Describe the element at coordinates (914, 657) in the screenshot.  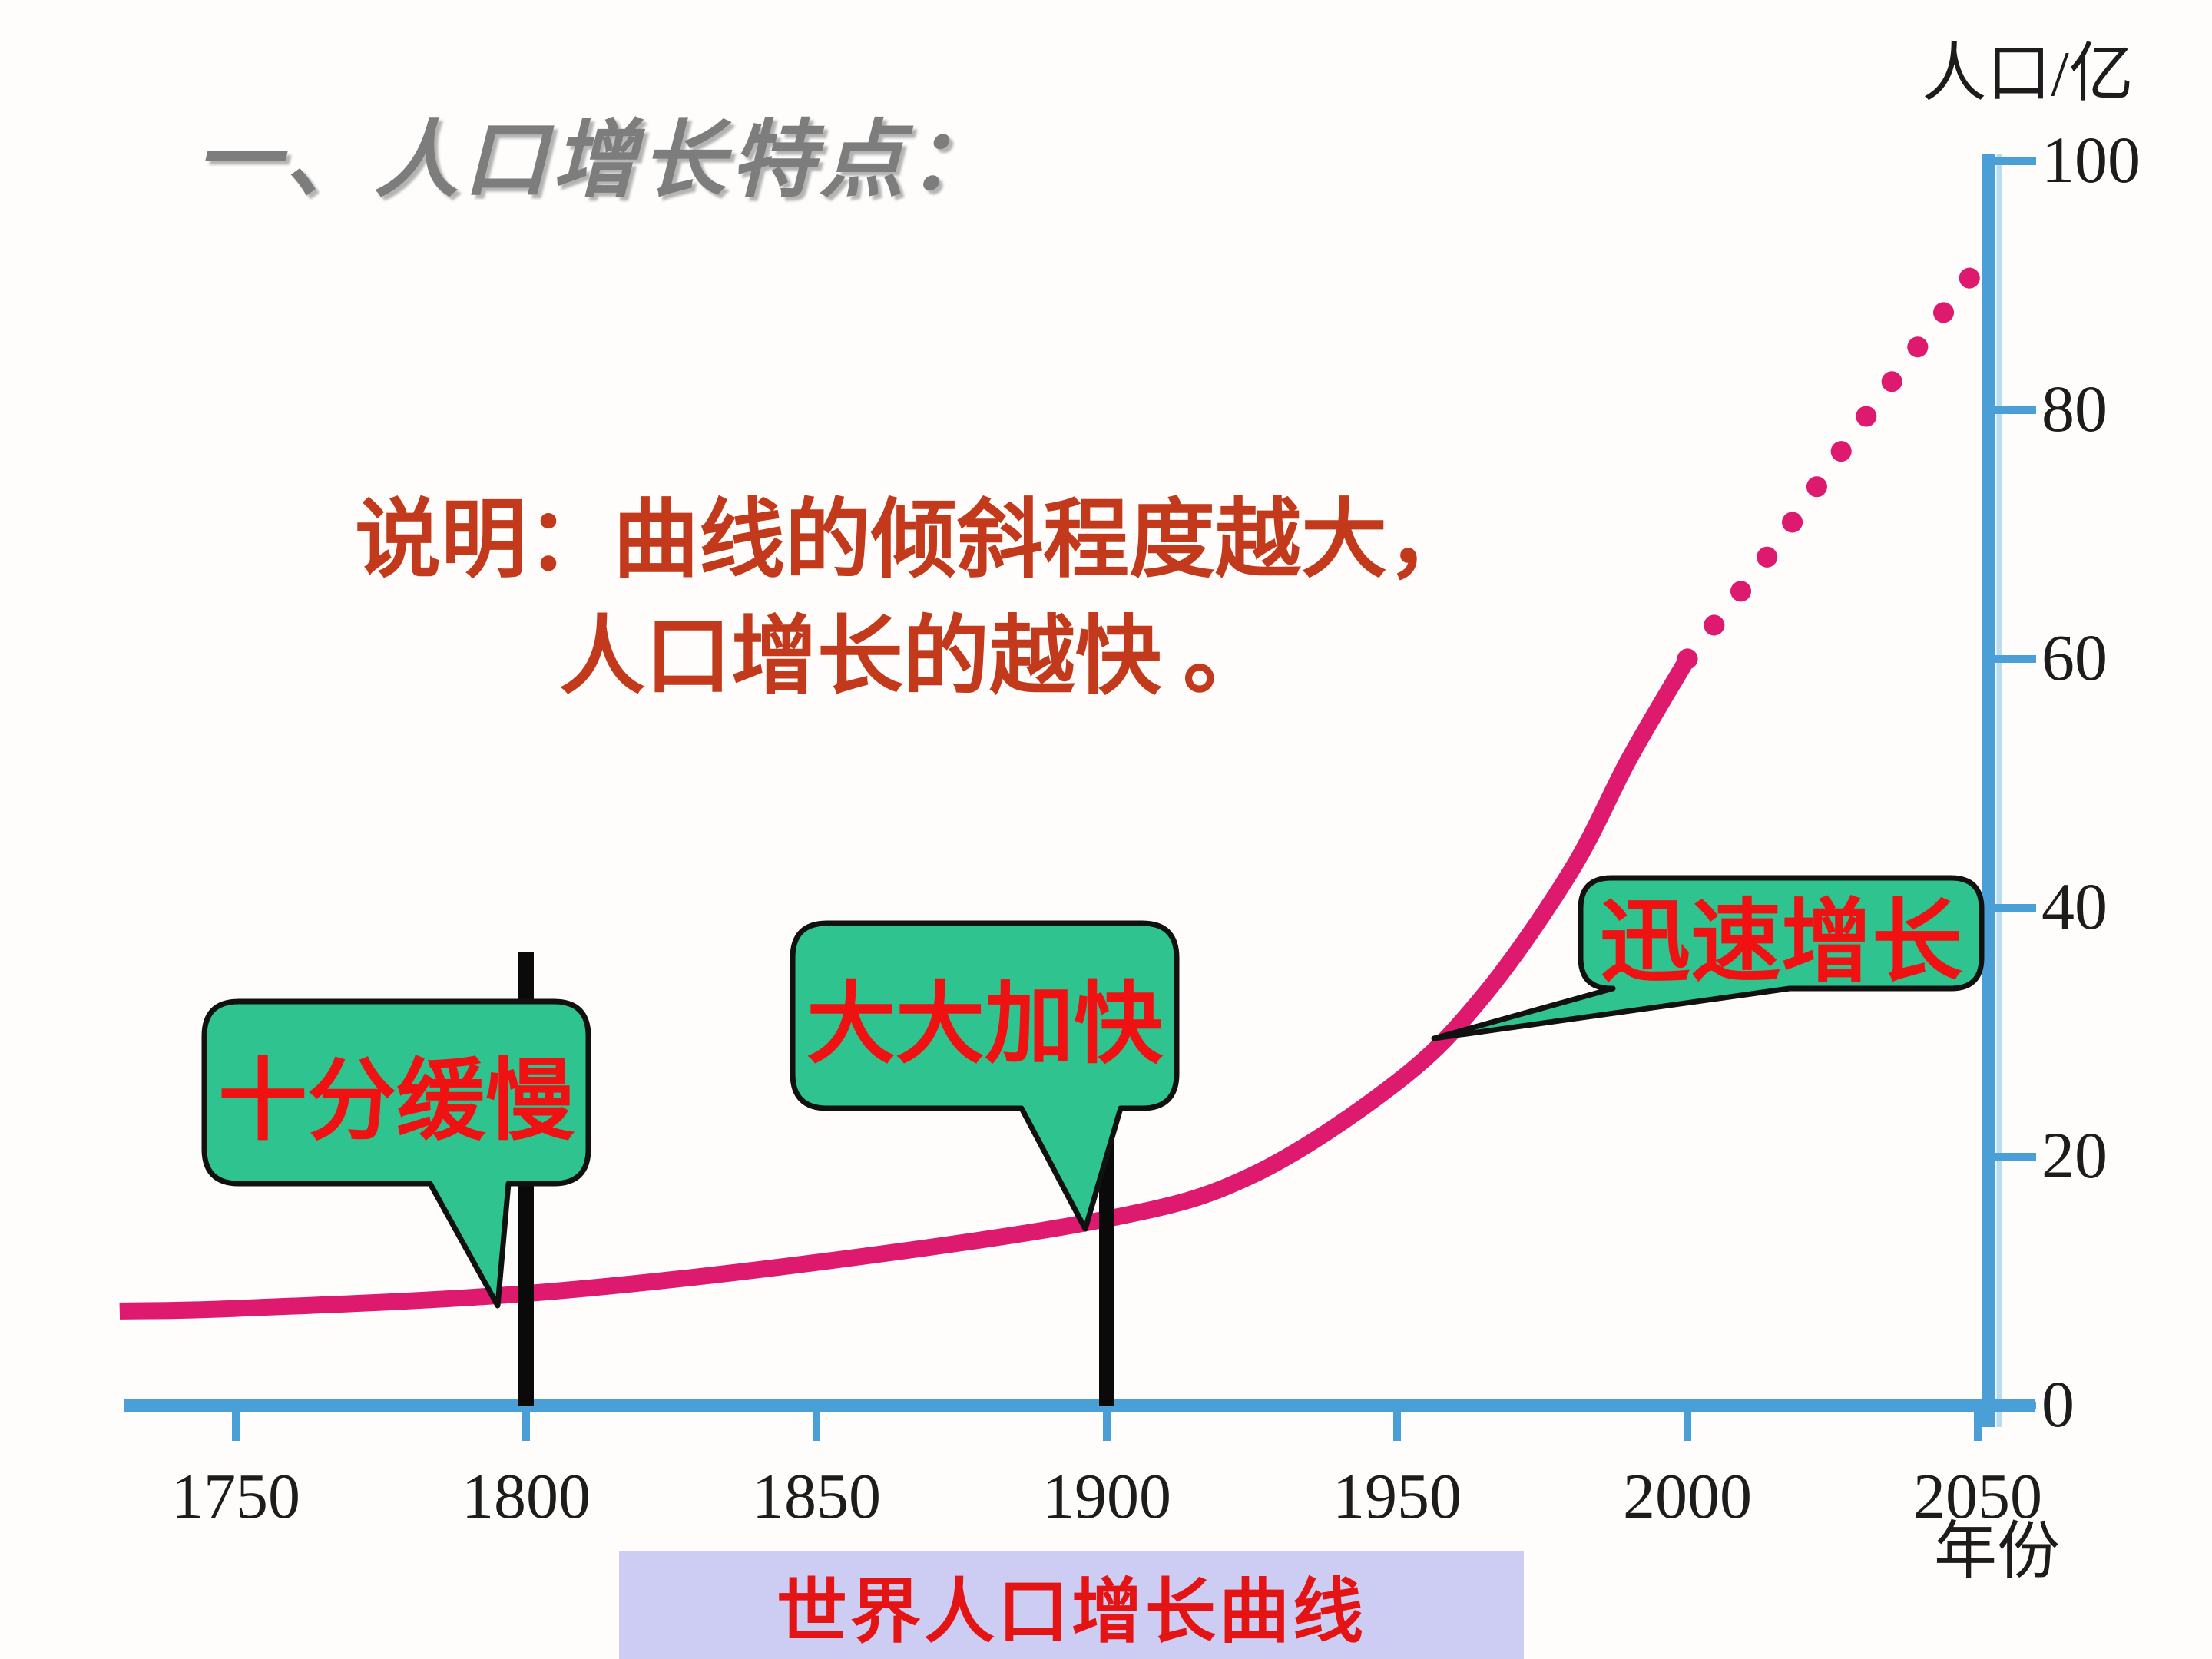
I see `note-line2: 人口增长的越快 。` at that location.